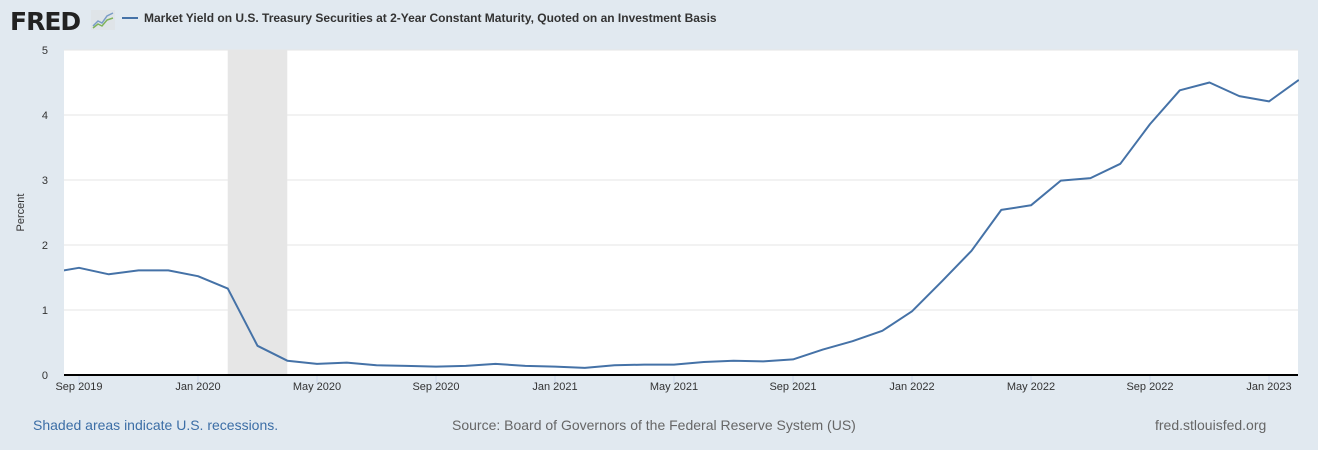 Image resolution: width=1318 pixels, height=450 pixels. I want to click on x-tick-label: Jan 2022, so click(911, 387).